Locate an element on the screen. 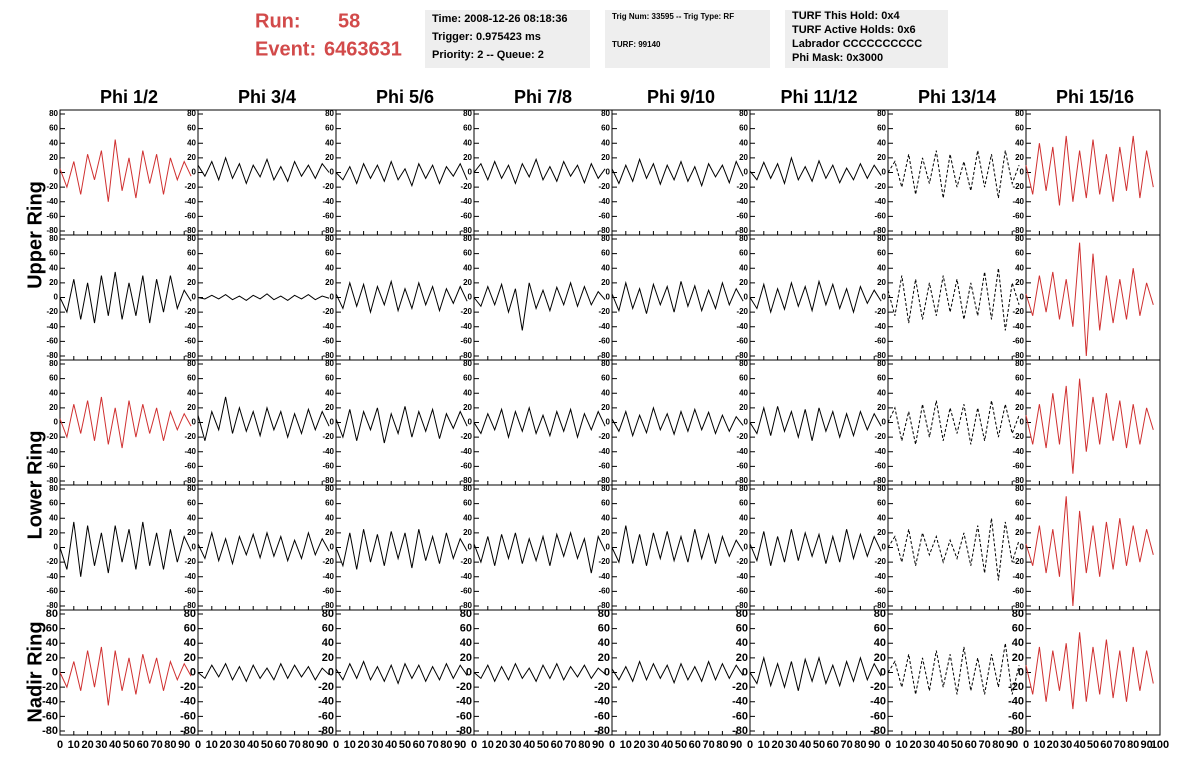  x-tick-label: 40 is located at coordinates (805, 745).